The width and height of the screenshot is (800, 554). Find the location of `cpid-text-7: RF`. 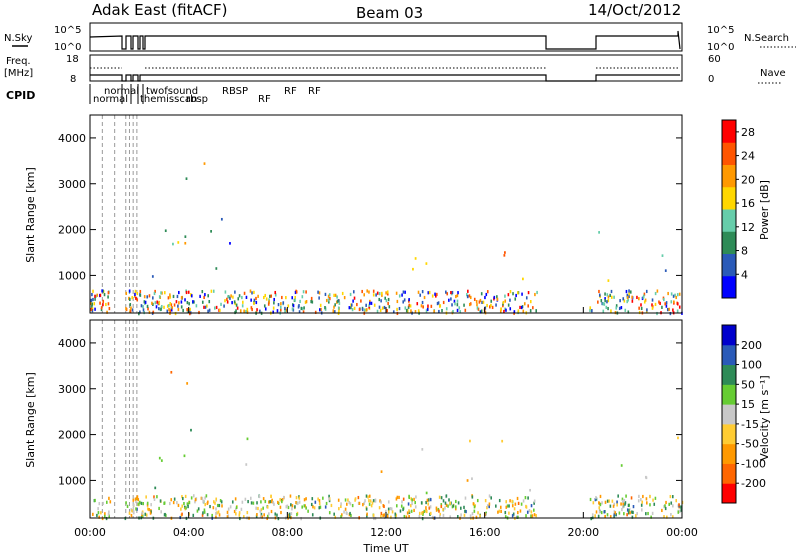

cpid-text-7: RF is located at coordinates (264, 99).